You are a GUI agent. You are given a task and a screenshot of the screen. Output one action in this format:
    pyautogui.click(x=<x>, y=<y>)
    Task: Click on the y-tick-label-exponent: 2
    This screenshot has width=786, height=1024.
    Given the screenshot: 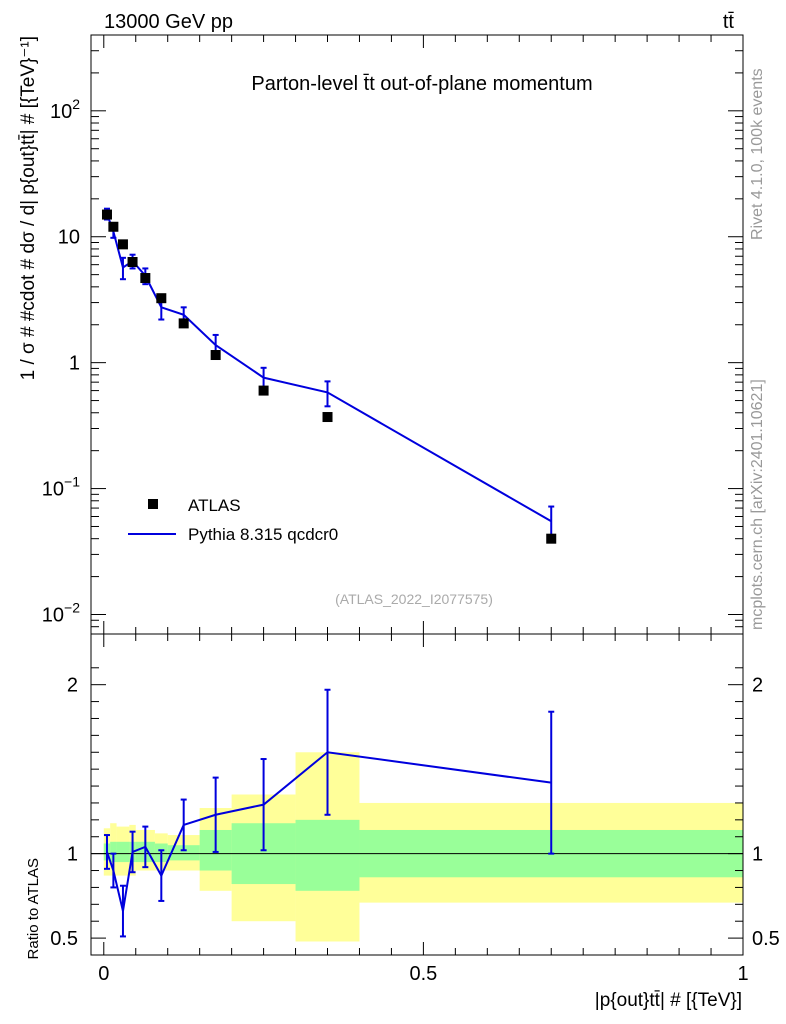 What is the action you would take?
    pyautogui.click(x=76, y=104)
    